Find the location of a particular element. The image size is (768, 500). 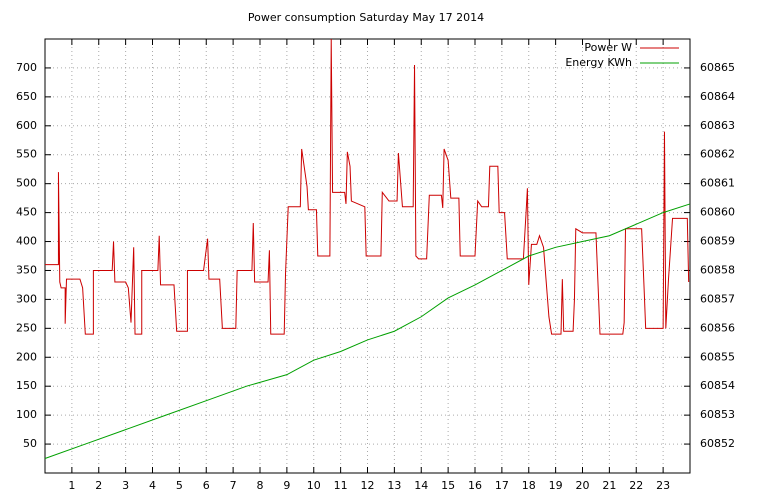

y2-tick-label: 60854 is located at coordinates (717, 385).